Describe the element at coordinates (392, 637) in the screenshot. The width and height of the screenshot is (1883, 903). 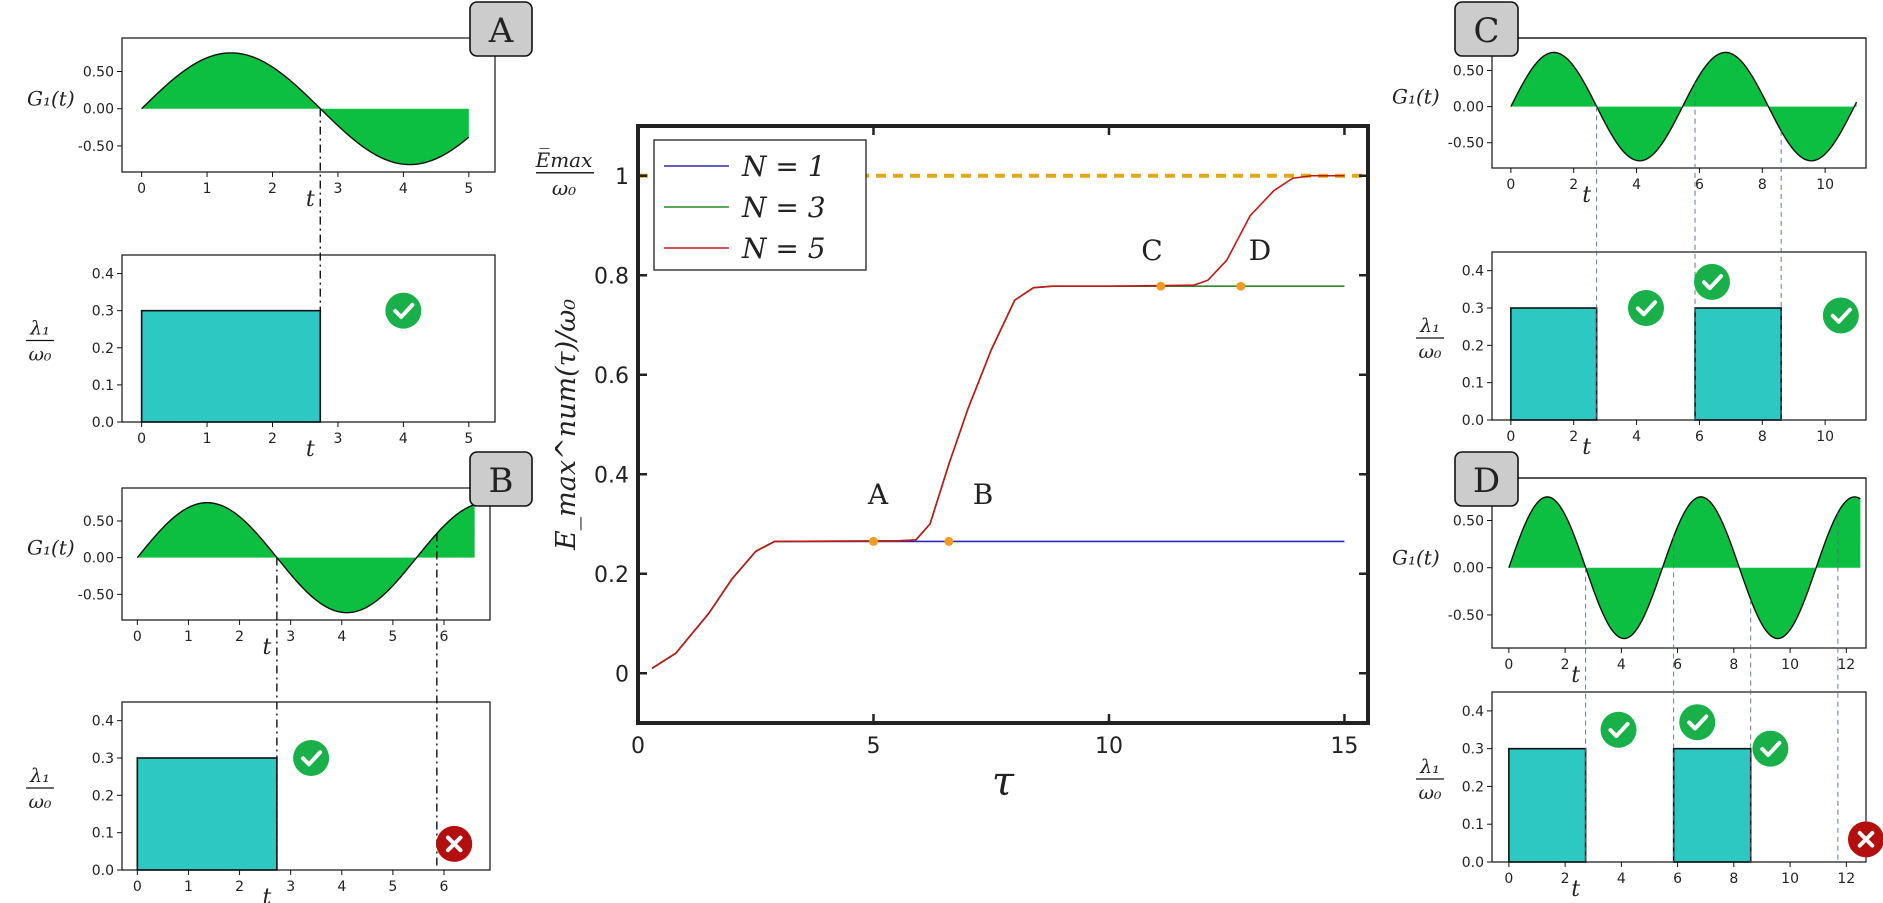
I see `g1-xtick-label: 5` at that location.